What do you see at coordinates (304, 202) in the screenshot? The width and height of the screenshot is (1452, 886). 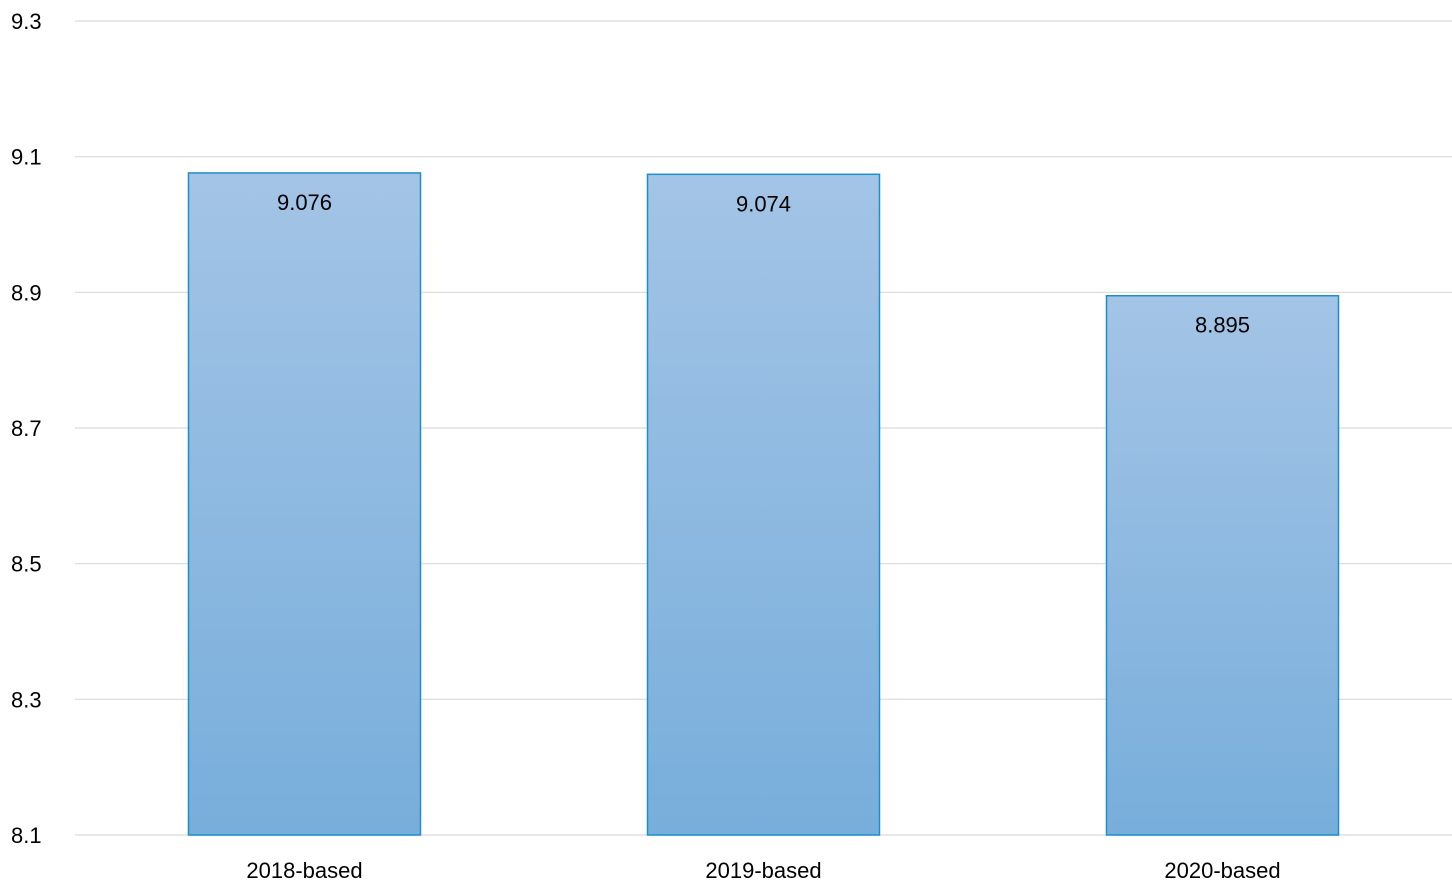 I see `data-label: 9.076` at bounding box center [304, 202].